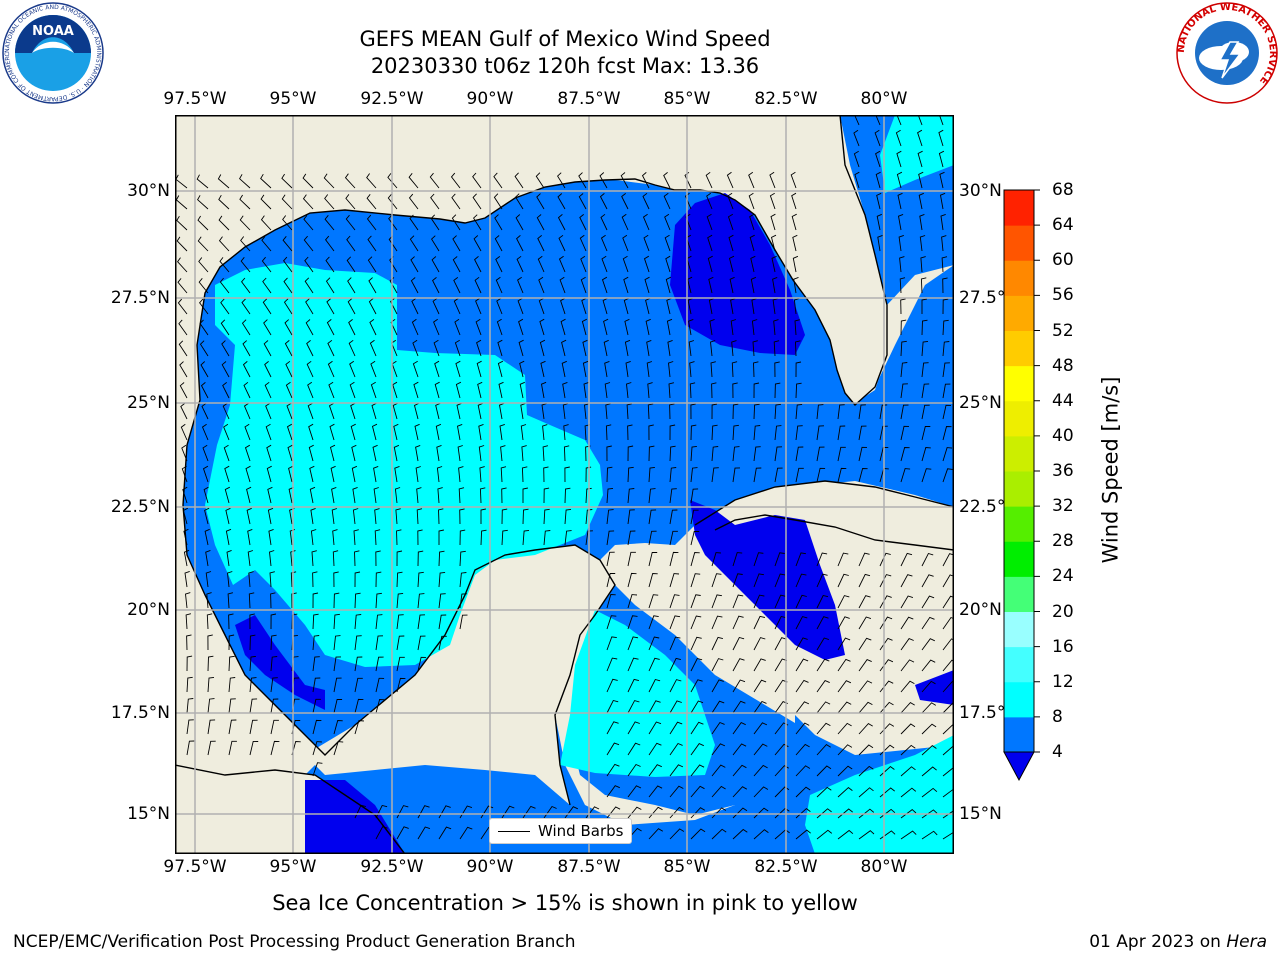  I want to click on lat-tick-label: 30°N, so click(148, 191).